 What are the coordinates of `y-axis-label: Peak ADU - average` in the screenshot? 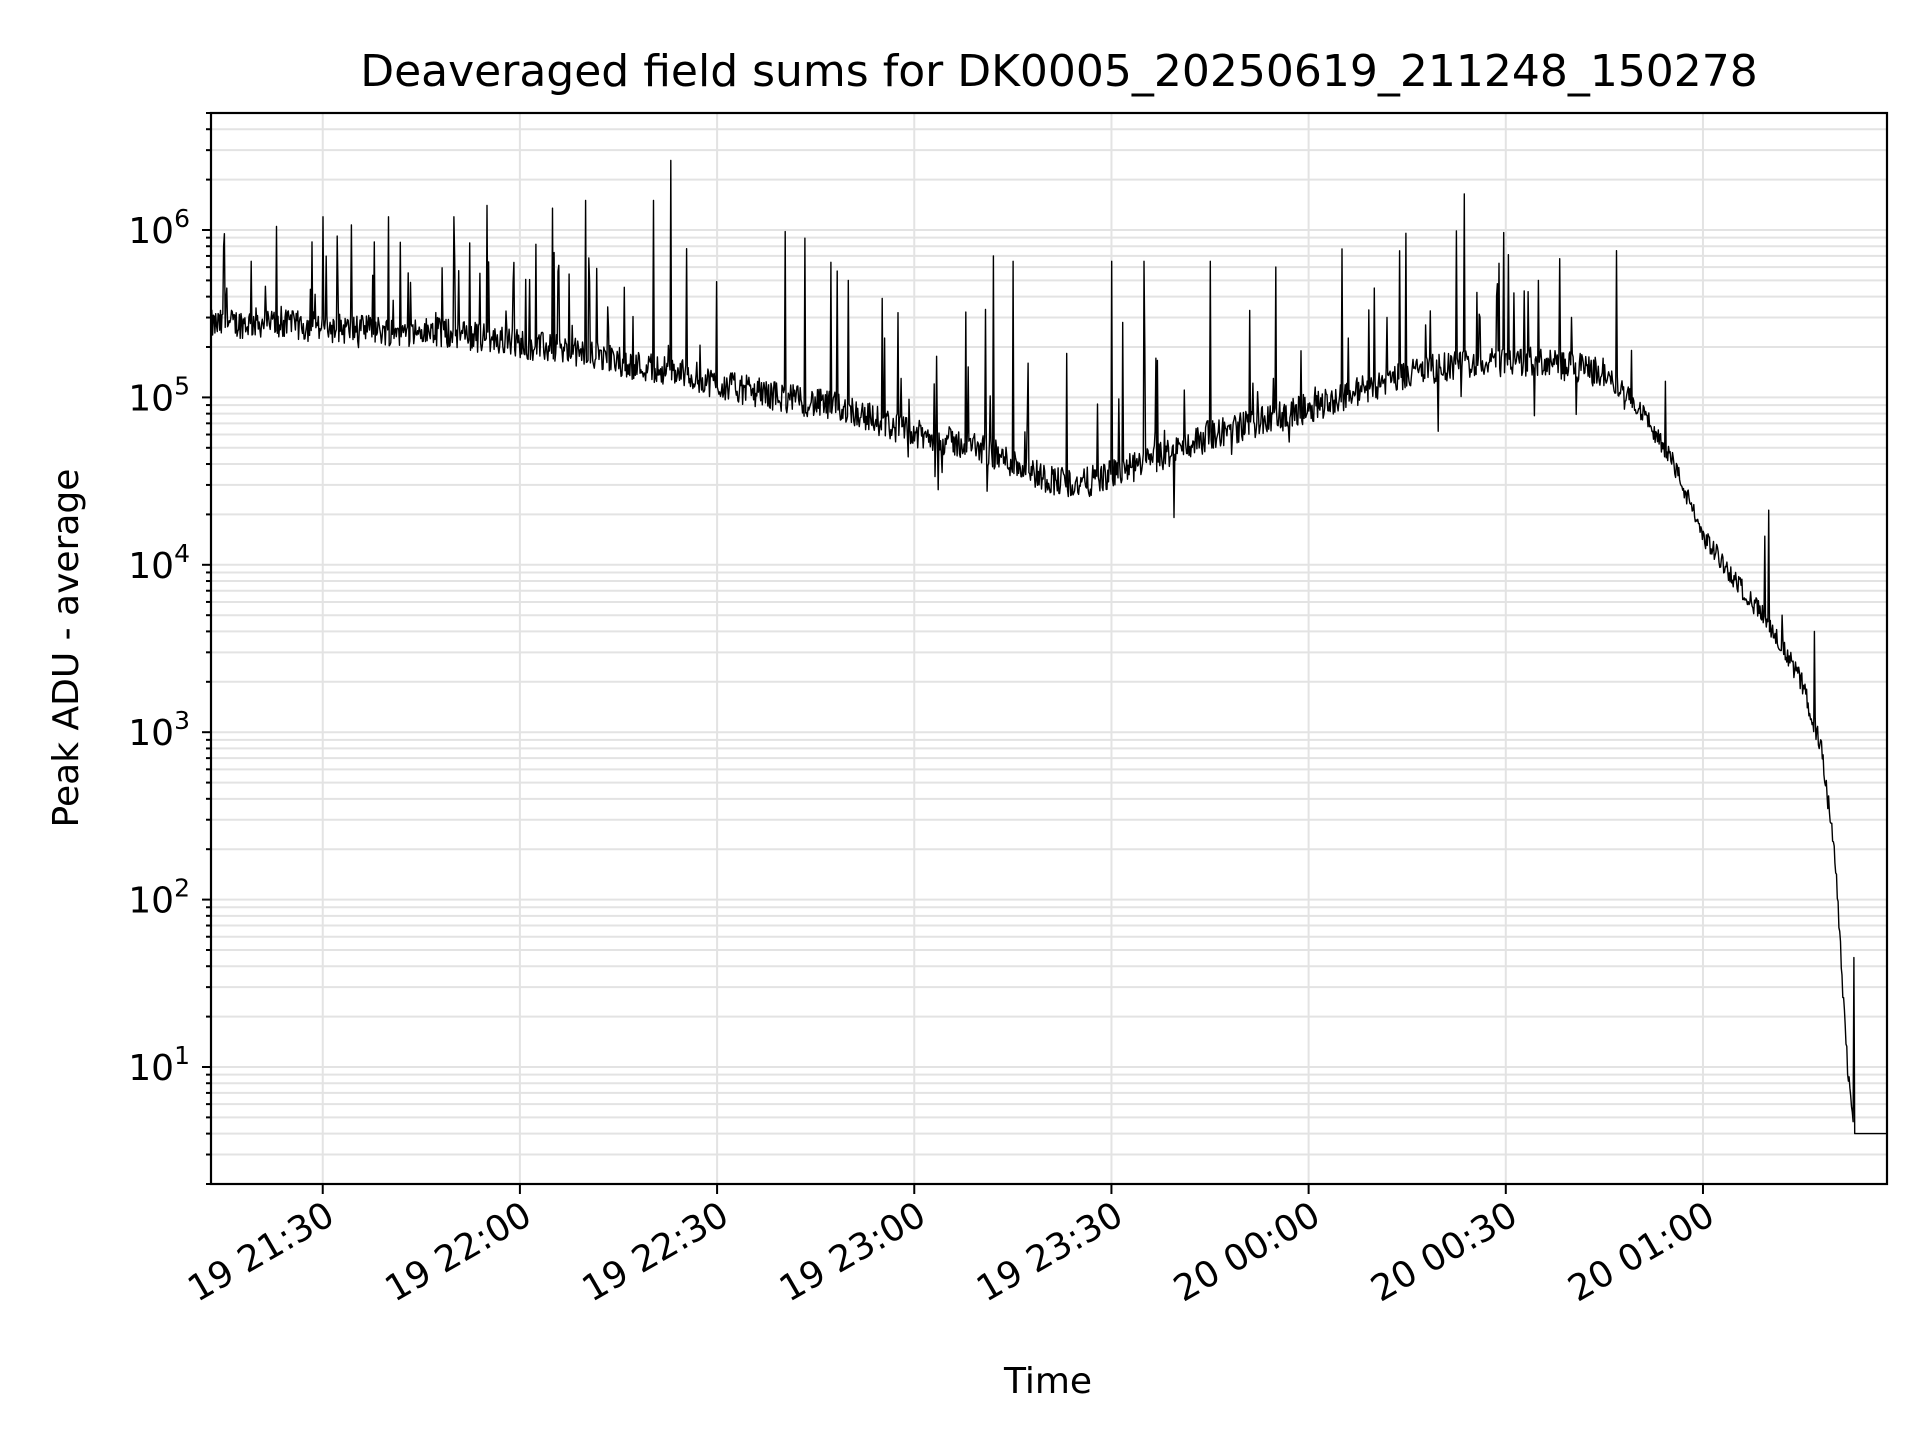 It's located at (66, 648).